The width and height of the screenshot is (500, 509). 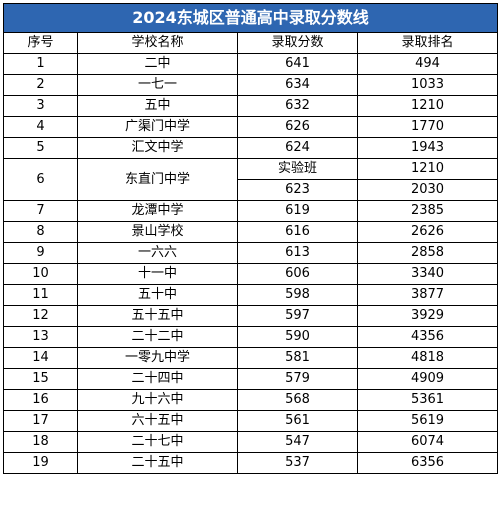 I want to click on table-row: 7 龙潭中学 619 2385, so click(x=251, y=211).